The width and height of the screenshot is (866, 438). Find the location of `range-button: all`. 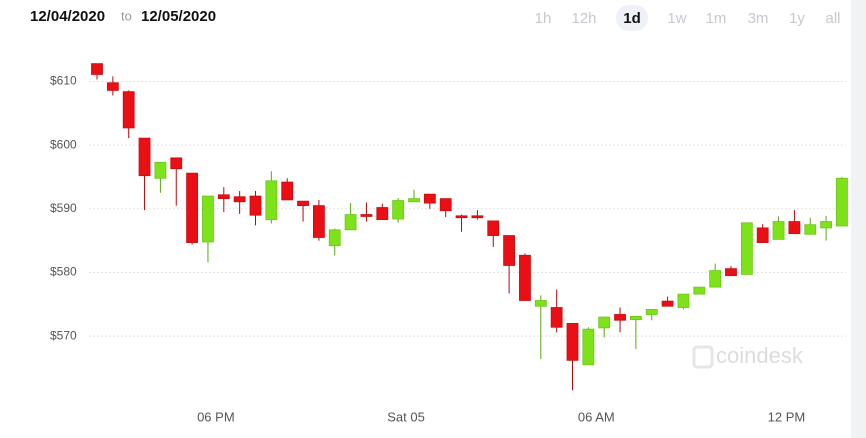

range-button: all is located at coordinates (832, 18).